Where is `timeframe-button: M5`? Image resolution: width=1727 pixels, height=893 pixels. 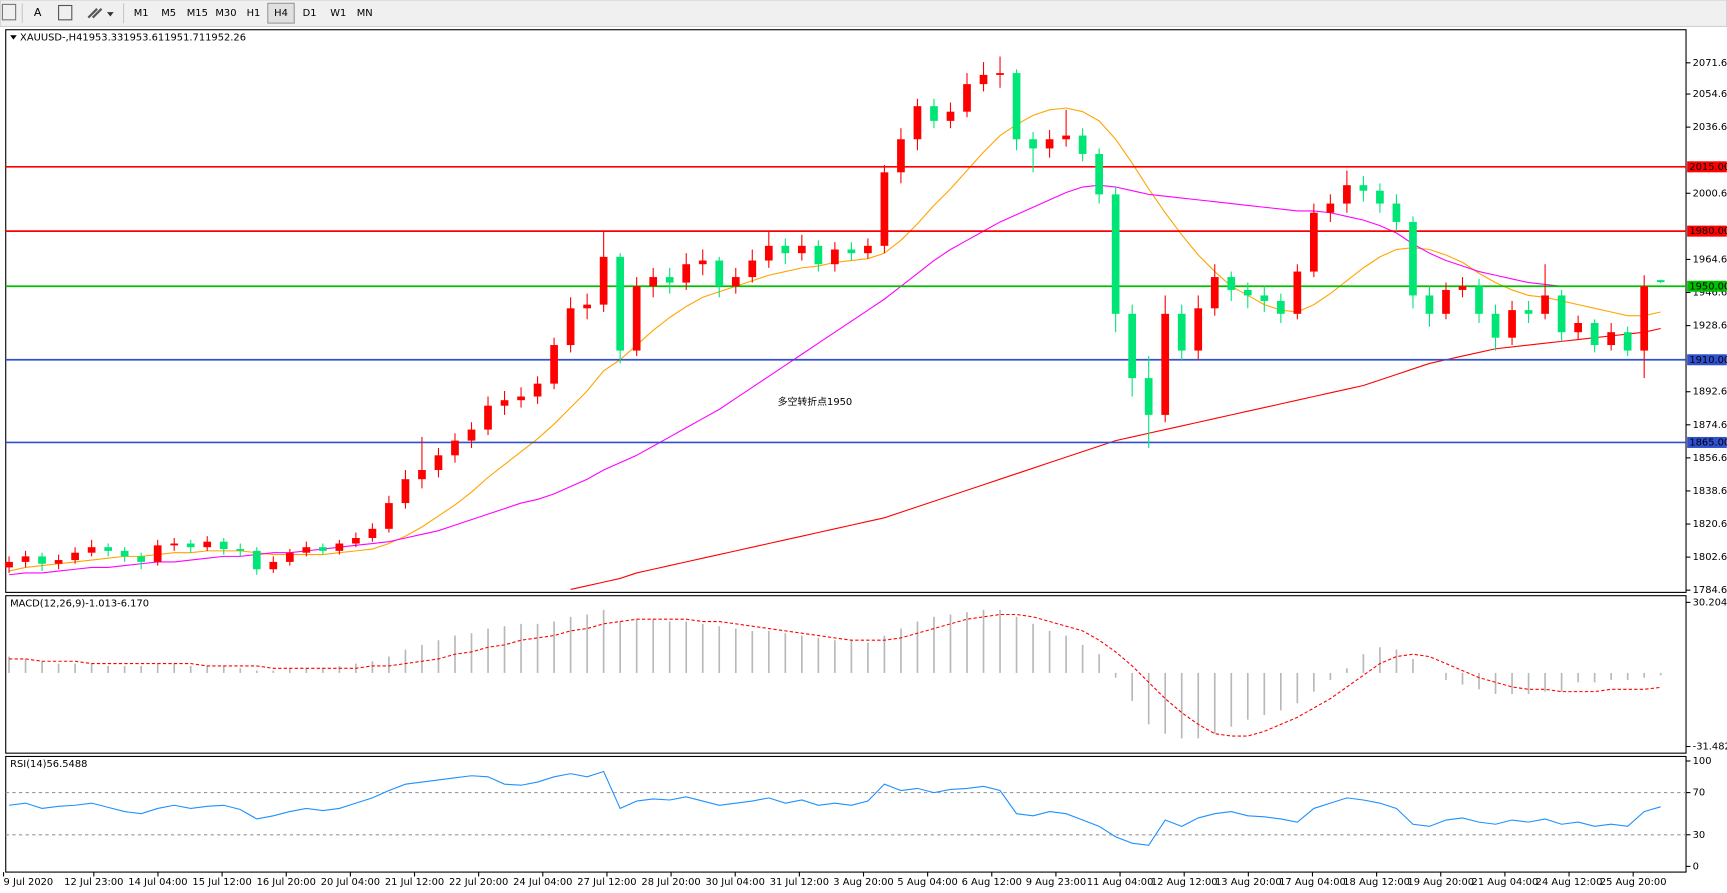 timeframe-button: M5 is located at coordinates (168, 13).